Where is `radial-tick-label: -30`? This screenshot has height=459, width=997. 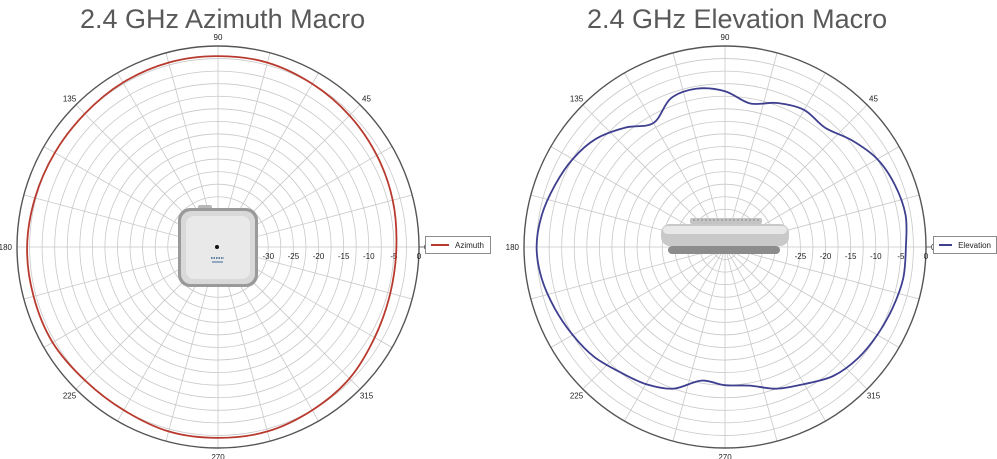
radial-tick-label: -30 is located at coordinates (268, 256).